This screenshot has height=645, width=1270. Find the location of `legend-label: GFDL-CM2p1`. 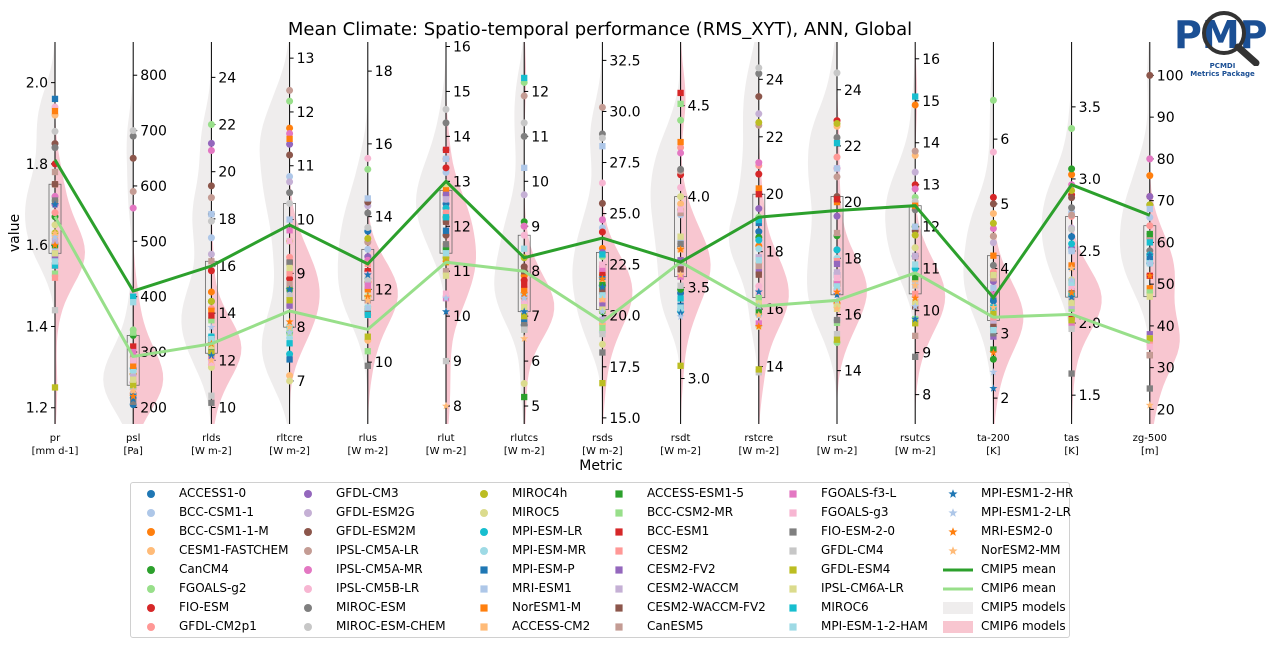

legend-label: GFDL-CM2p1 is located at coordinates (218, 626).